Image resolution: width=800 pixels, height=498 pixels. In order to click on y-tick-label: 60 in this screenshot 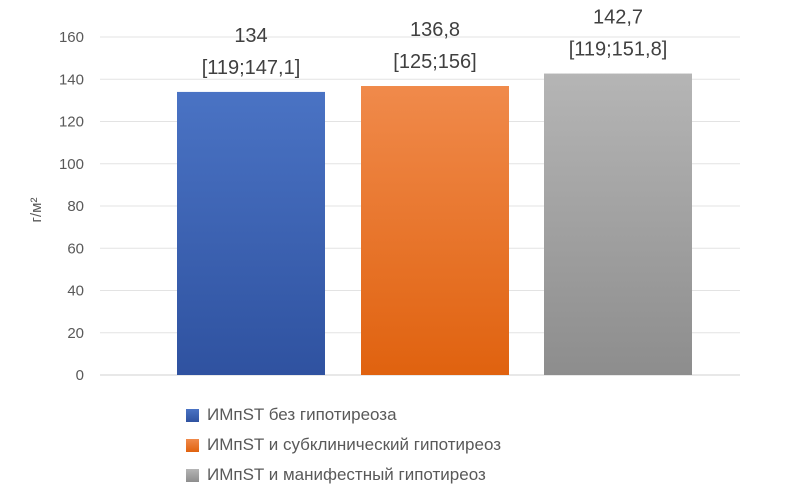, I will do `click(75, 248)`.